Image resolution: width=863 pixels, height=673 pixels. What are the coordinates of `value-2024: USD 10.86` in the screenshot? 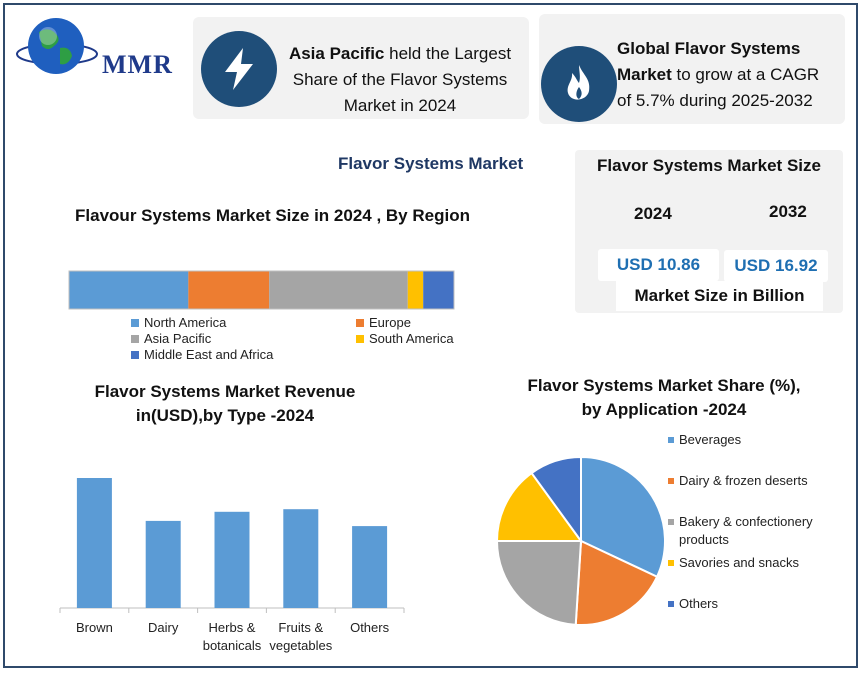 It's located at (658, 265).